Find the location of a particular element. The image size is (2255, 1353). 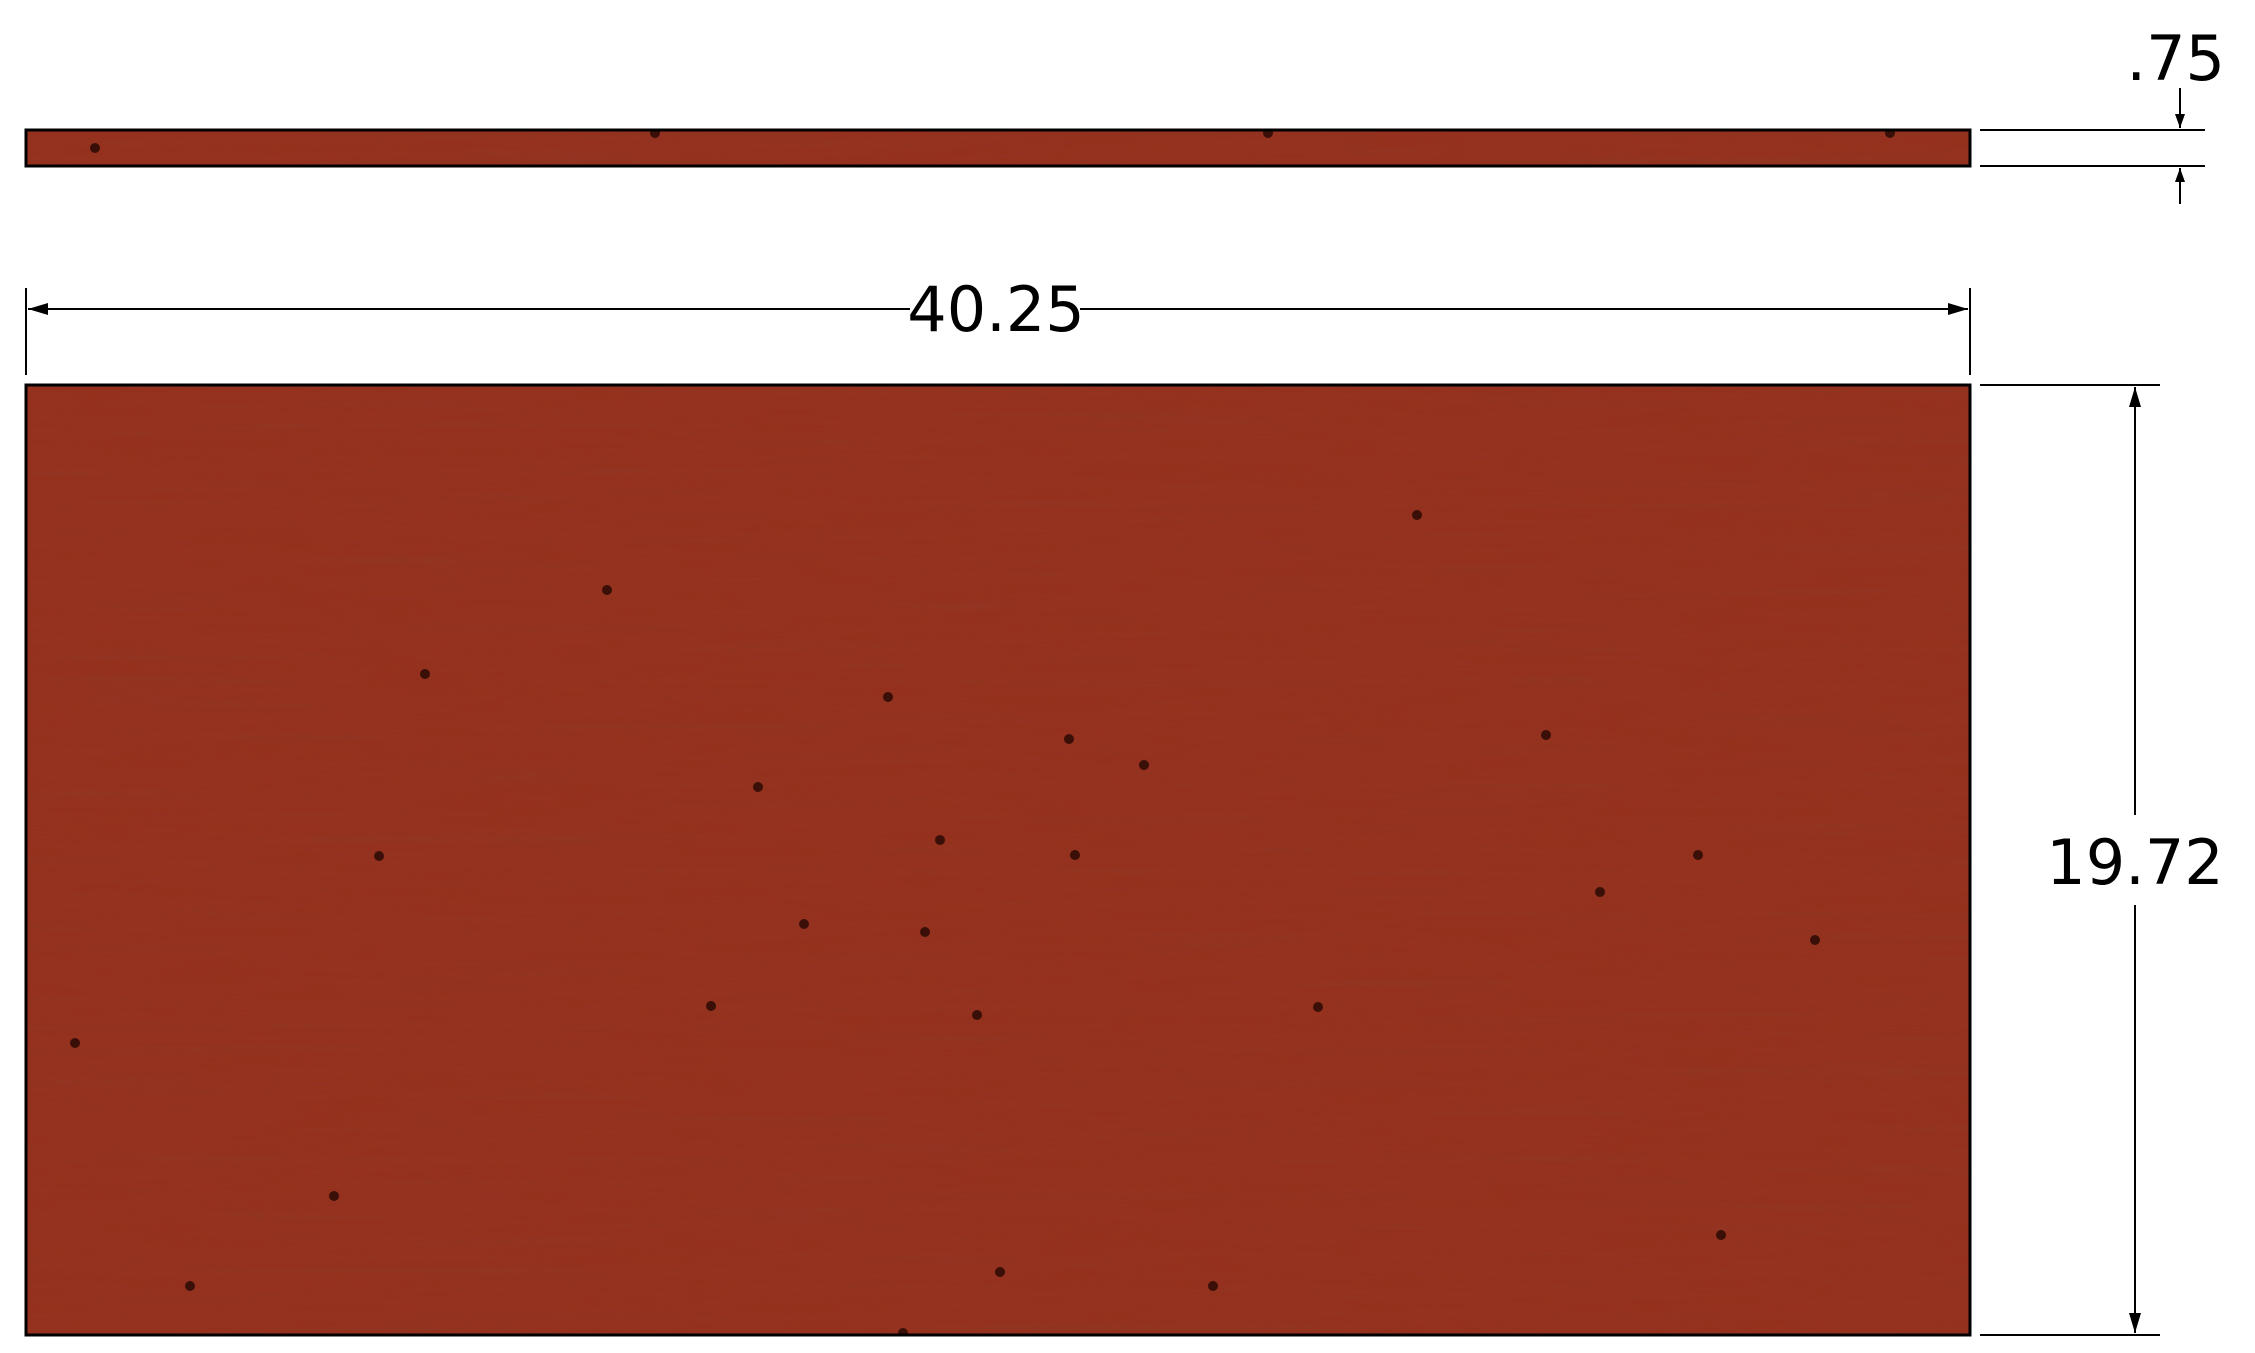

edge-view is located at coordinates (998, 148).